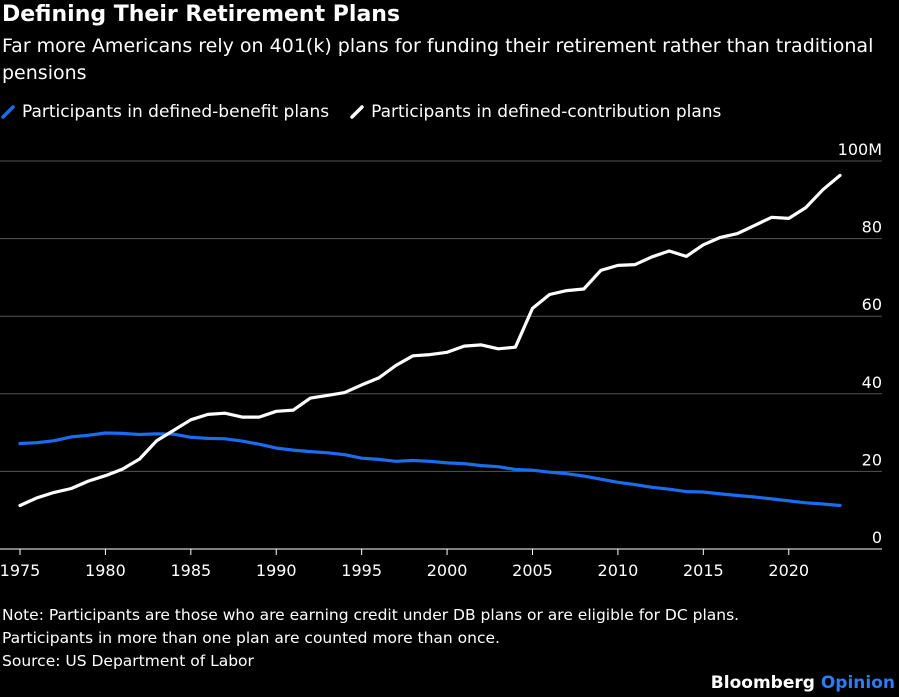  What do you see at coordinates (176, 112) in the screenshot?
I see `legend-label-db: Participants in defined-benefit plans` at bounding box center [176, 112].